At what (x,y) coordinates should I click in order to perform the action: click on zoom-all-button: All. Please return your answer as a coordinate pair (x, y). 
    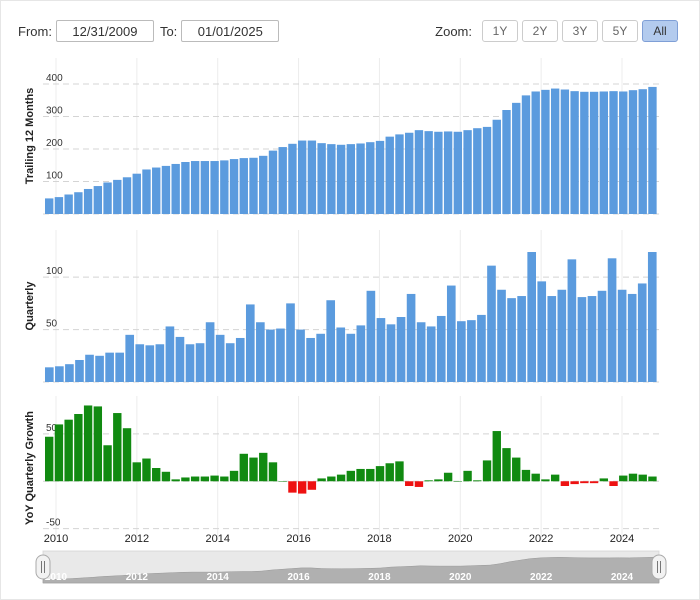
    Looking at the image, I should click on (660, 31).